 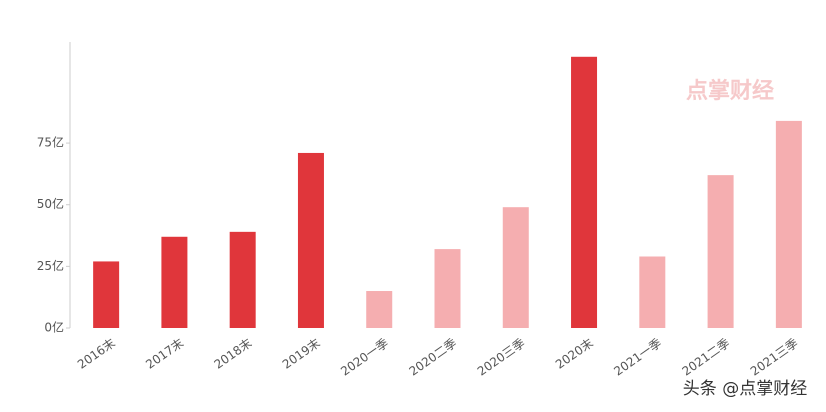 What do you see at coordinates (164, 354) in the screenshot?
I see `x-tick-label: 2017末` at bounding box center [164, 354].